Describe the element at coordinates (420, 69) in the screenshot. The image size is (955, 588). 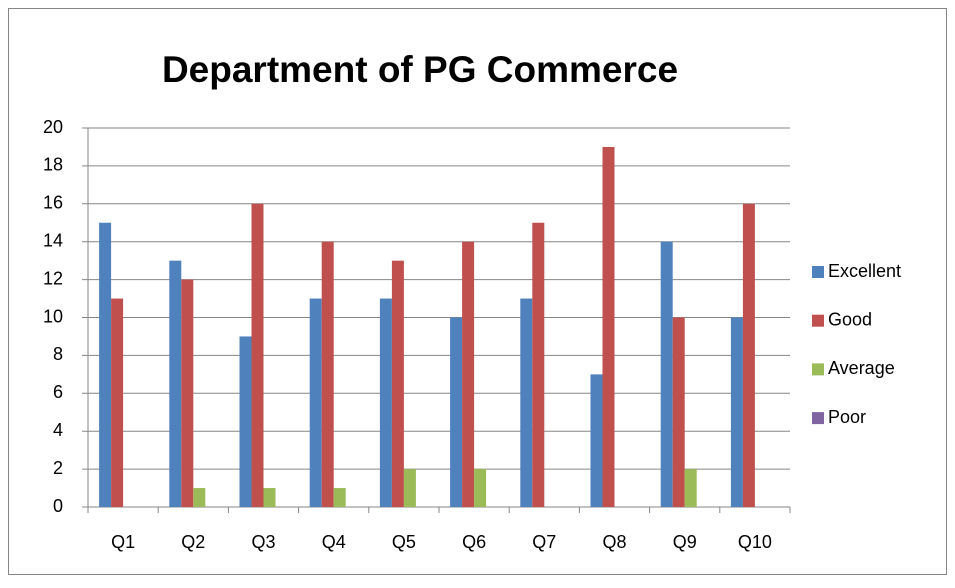
I see `chart-title: Department of PG Commerce` at that location.